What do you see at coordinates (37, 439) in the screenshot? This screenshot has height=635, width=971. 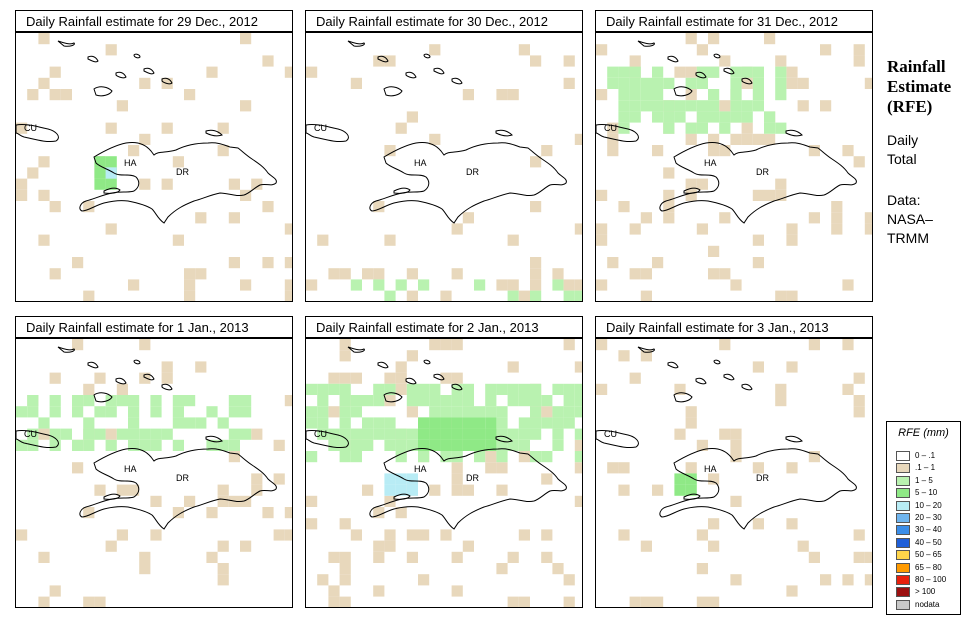 I see `cuba-coastline` at bounding box center [37, 439].